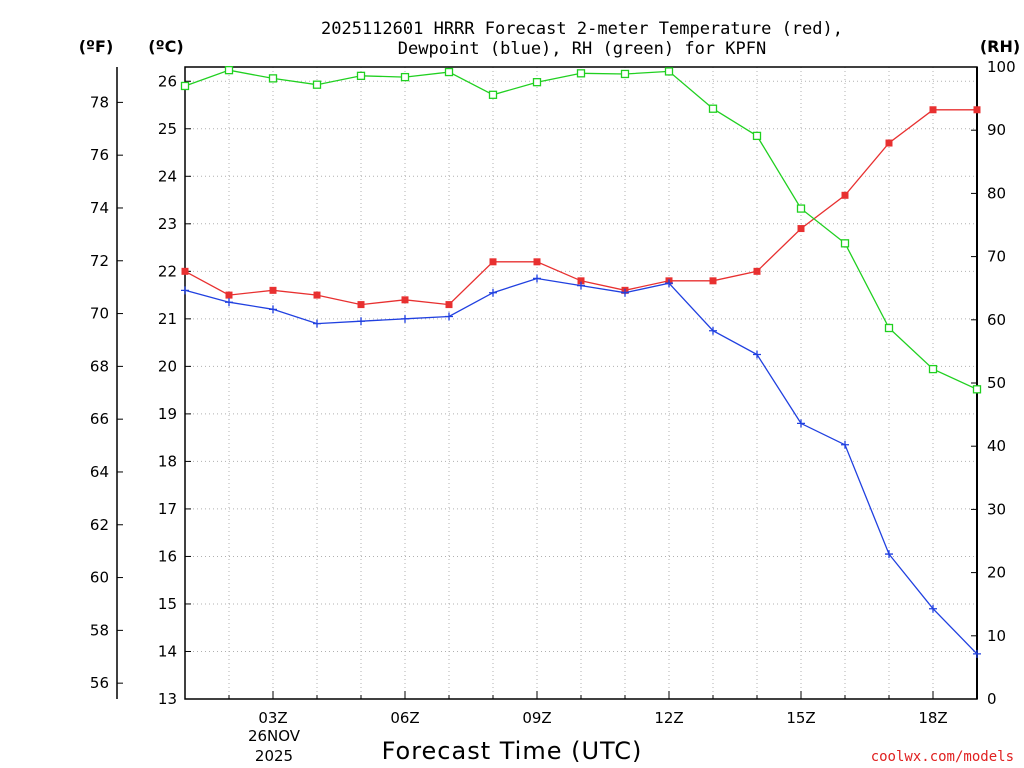  What do you see at coordinates (167, 81) in the screenshot?
I see `celsius-tick-label: 26` at bounding box center [167, 81].